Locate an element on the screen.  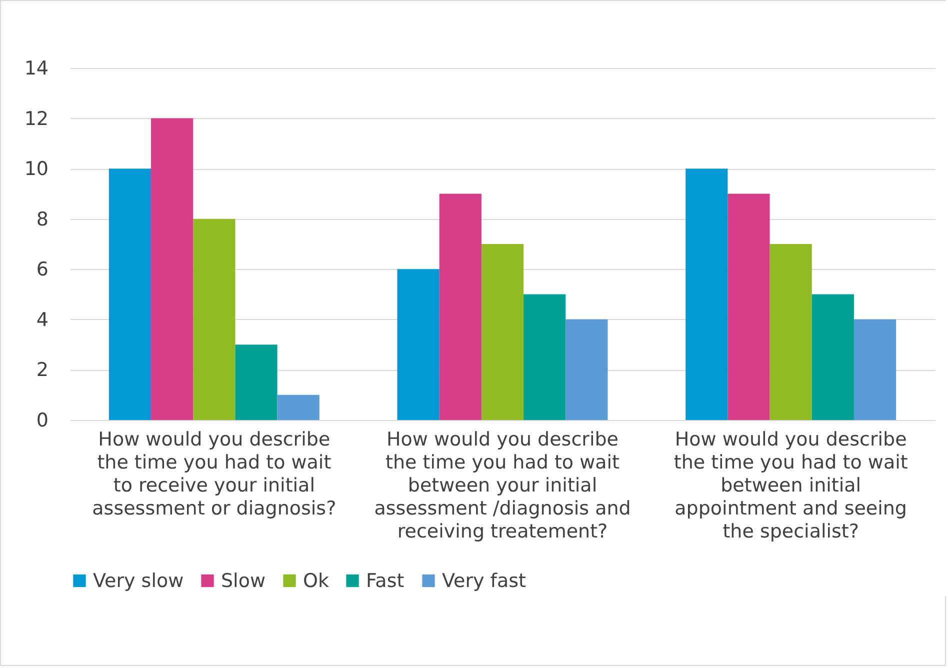
y-tick-label: 8 is located at coordinates (42, 219).